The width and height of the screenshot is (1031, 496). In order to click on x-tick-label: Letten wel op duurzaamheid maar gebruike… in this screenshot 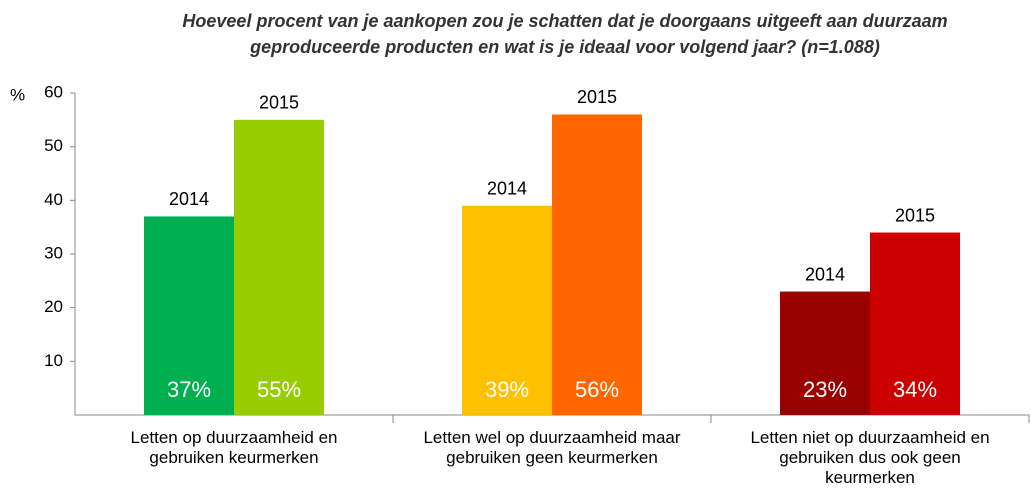, I will do `click(552, 447)`.